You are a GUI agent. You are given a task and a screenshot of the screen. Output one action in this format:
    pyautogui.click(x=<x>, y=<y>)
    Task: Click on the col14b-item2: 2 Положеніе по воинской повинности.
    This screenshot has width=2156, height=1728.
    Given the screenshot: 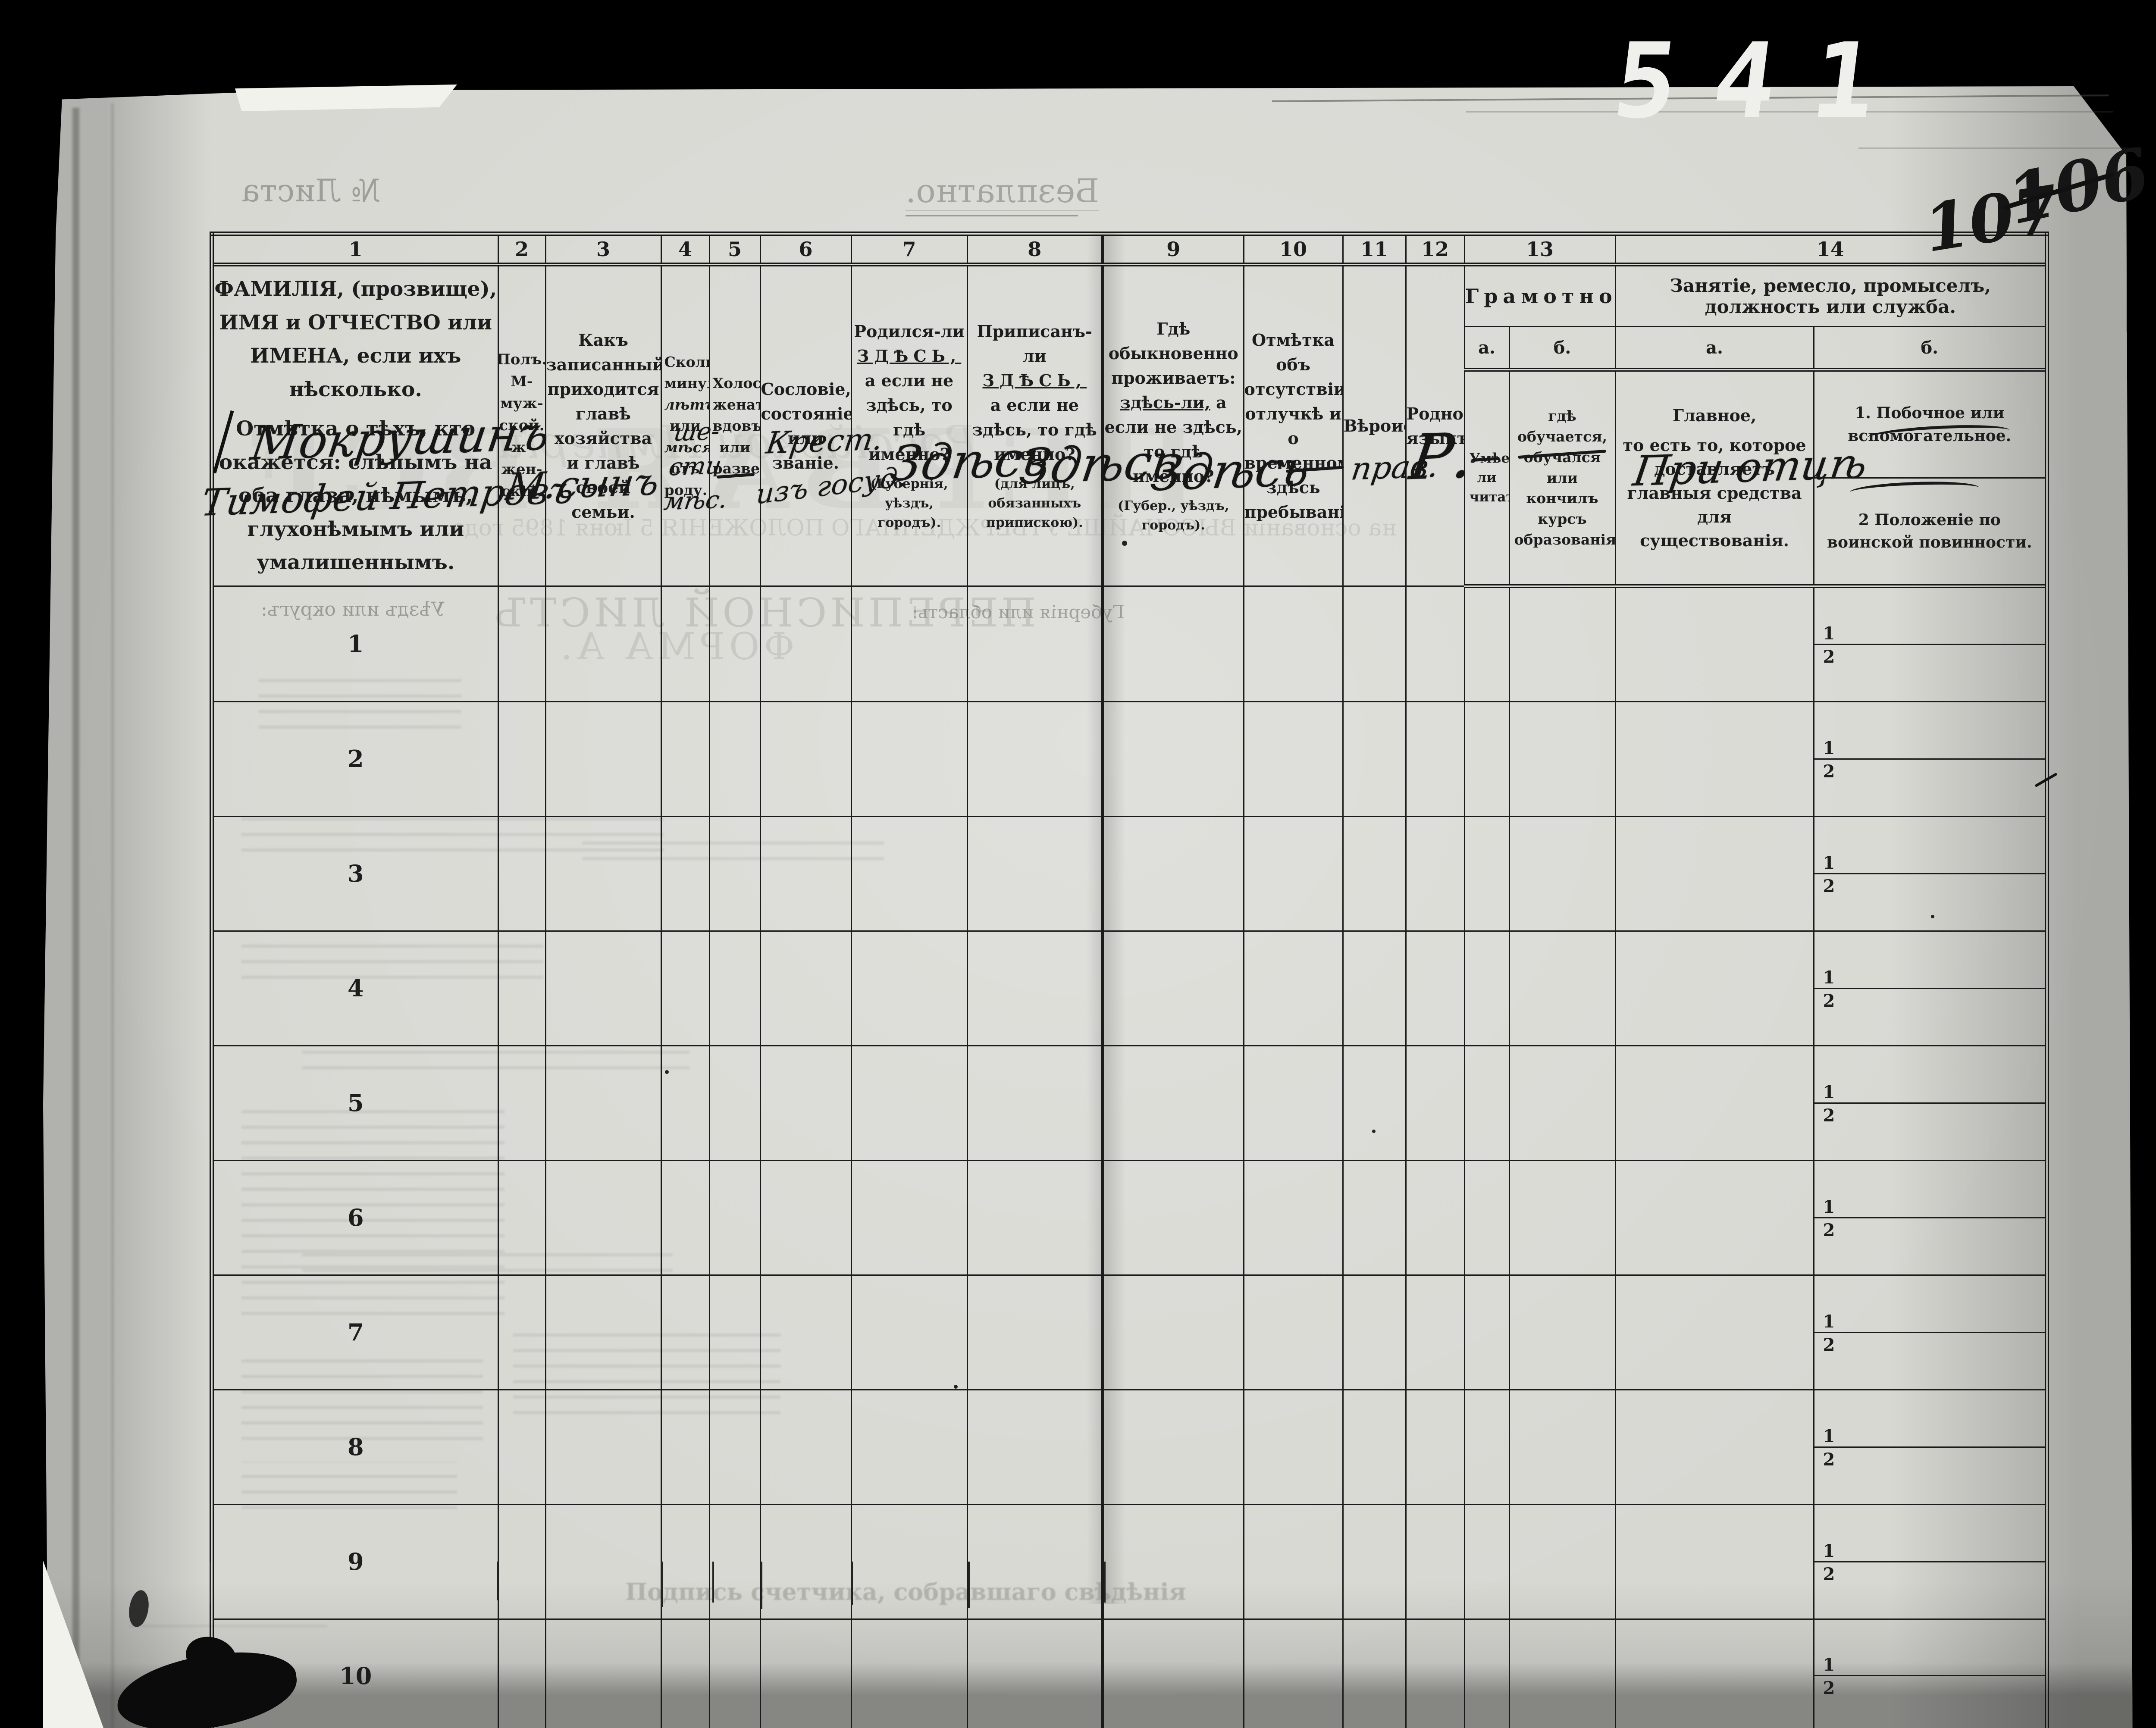 What is the action you would take?
    pyautogui.click(x=1929, y=532)
    